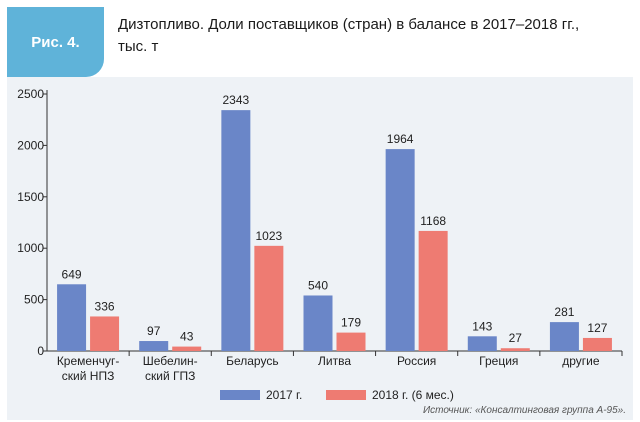 This screenshot has height=422, width=640. I want to click on data-label-2018: 127, so click(597, 328).